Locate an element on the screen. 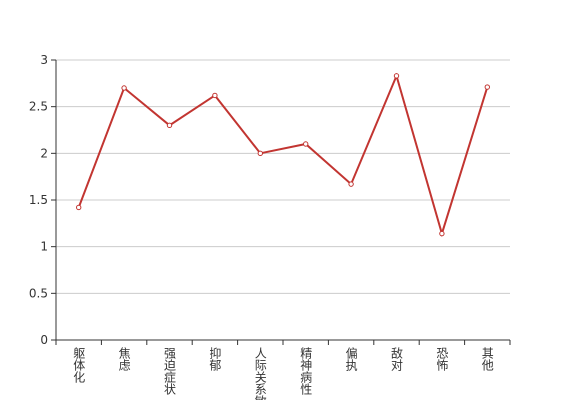 The width and height of the screenshot is (567, 404). x-tick-label: 躯体化 is located at coordinates (79, 365).